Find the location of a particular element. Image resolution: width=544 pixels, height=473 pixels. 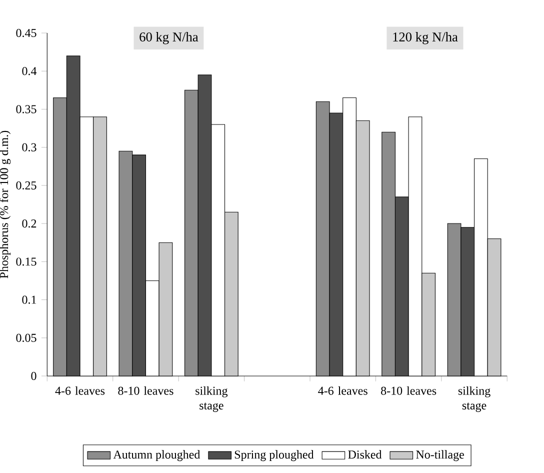

y-tick-label: 0.35 is located at coordinates (26, 109).